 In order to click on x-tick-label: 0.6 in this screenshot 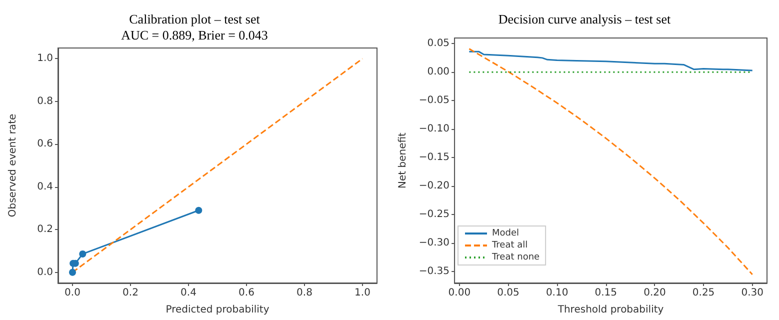, I will do `click(246, 293)`.